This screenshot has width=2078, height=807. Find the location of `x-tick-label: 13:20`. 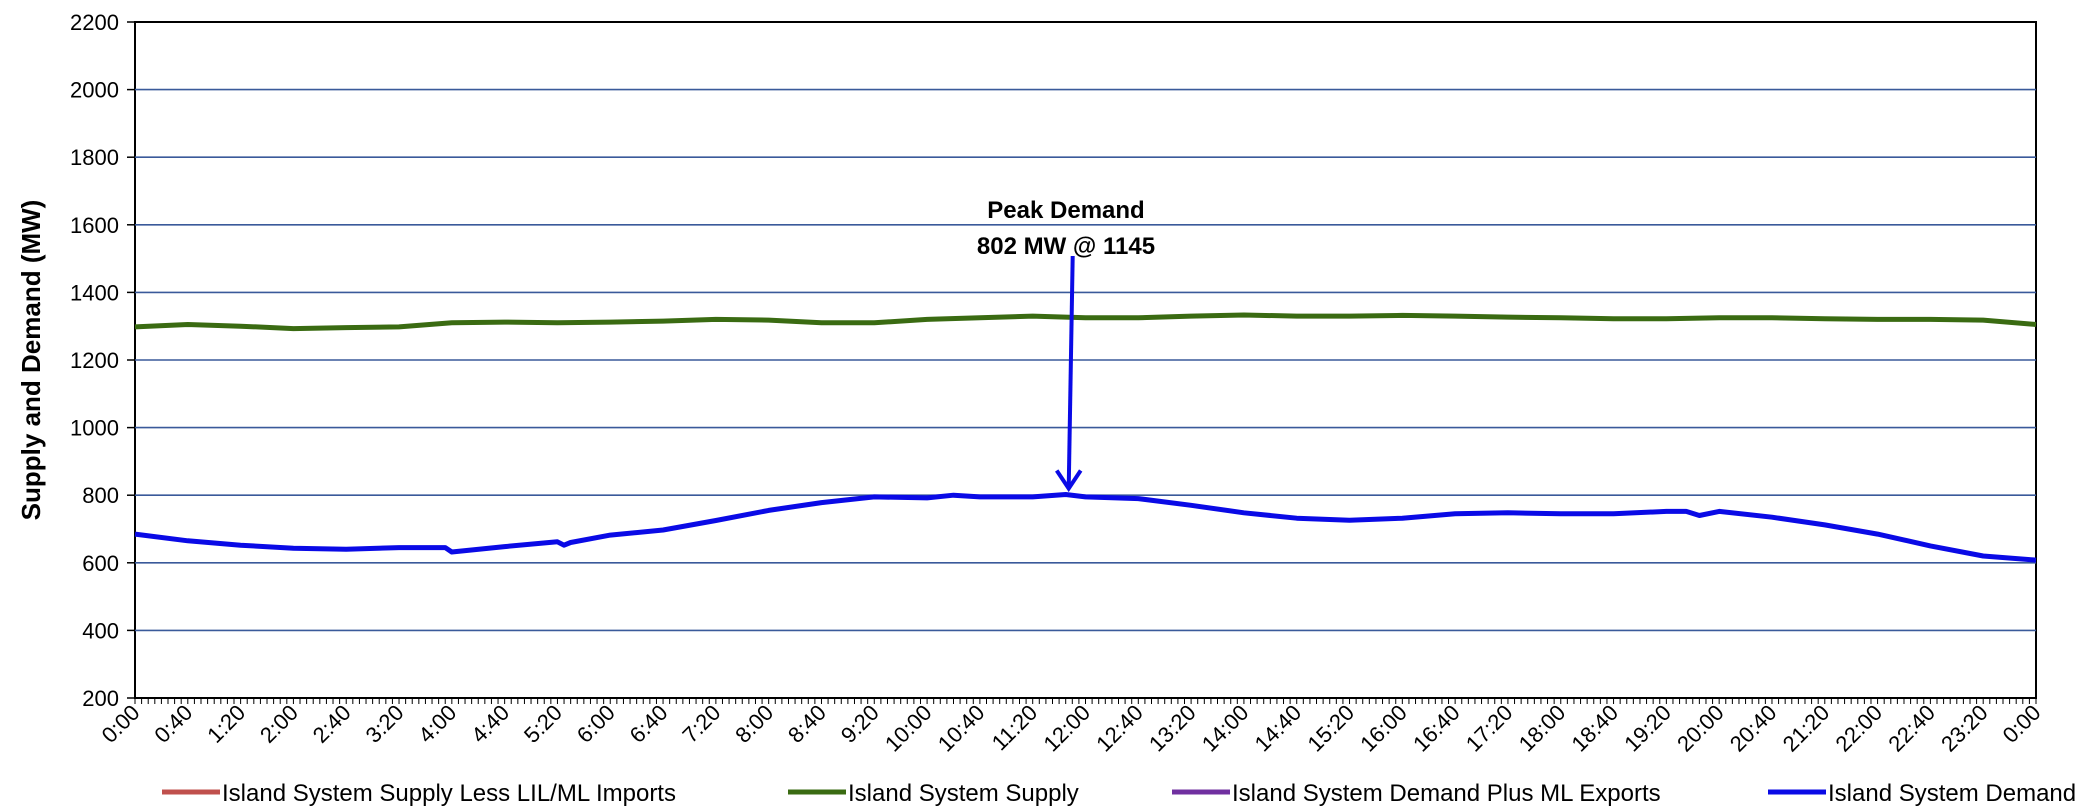

x-tick-label: 13:20 is located at coordinates (1172, 728).